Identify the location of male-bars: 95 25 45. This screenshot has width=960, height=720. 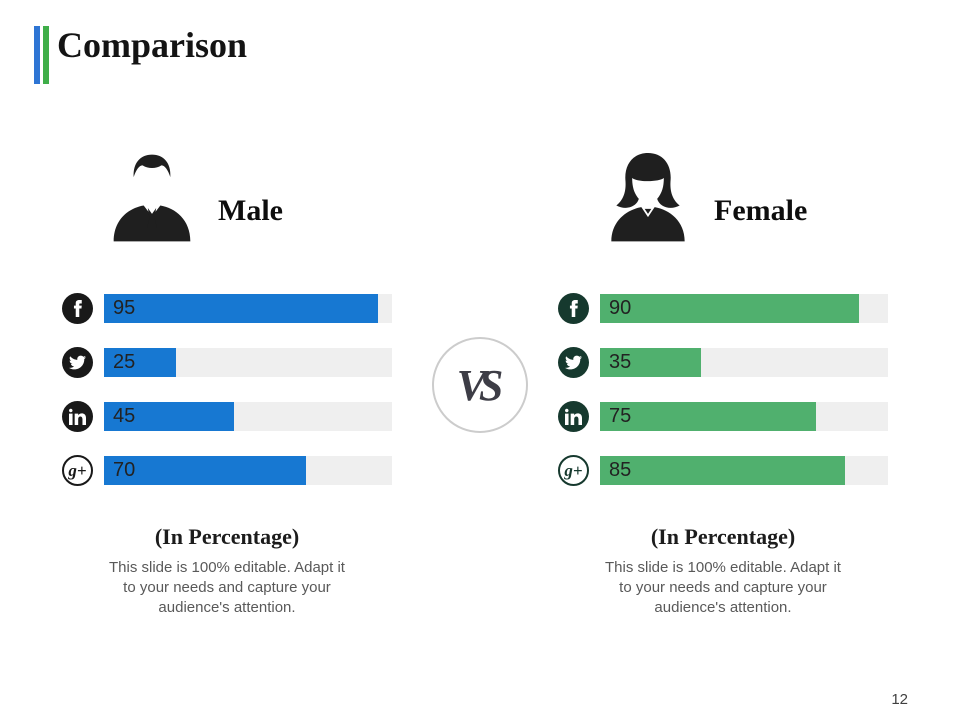
(227, 389).